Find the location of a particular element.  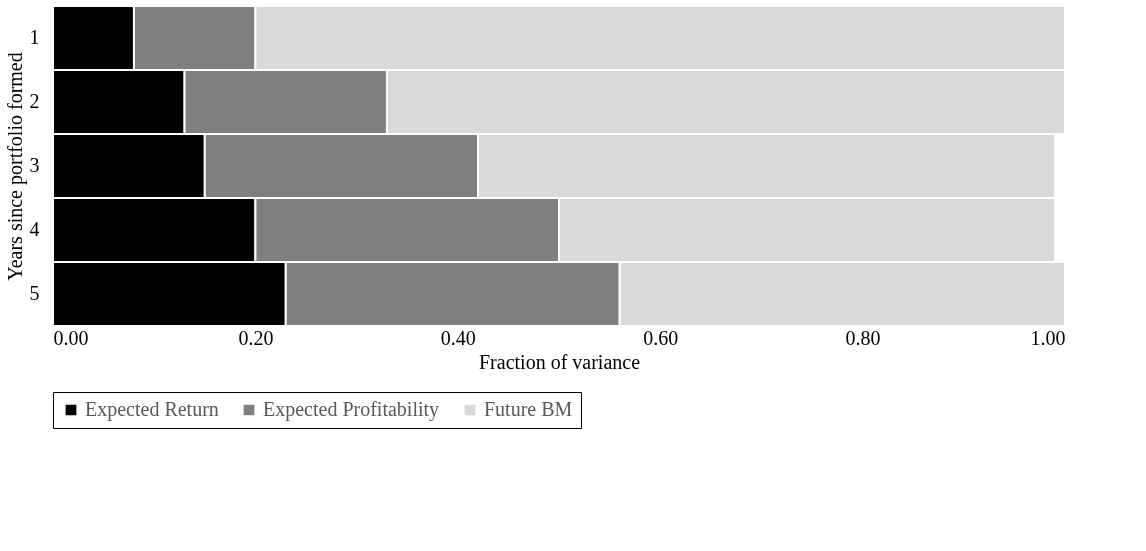

x-tick-label: 0.60 is located at coordinates (661, 337).